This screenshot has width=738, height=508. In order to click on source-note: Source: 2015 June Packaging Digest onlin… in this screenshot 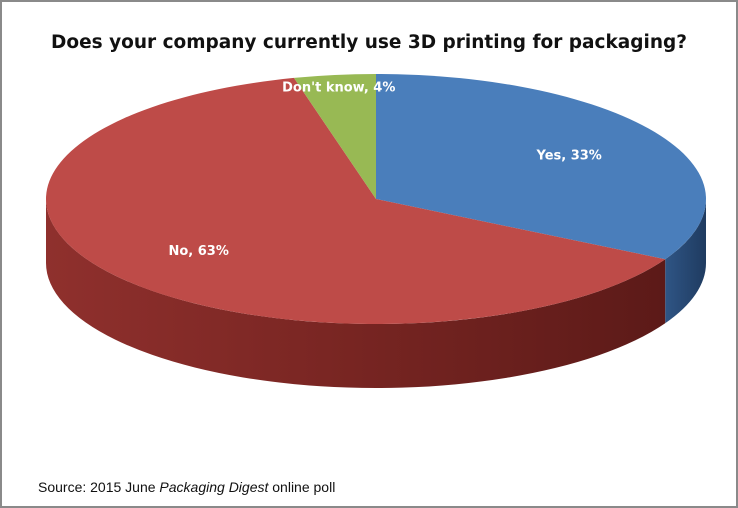, I will do `click(186, 487)`.